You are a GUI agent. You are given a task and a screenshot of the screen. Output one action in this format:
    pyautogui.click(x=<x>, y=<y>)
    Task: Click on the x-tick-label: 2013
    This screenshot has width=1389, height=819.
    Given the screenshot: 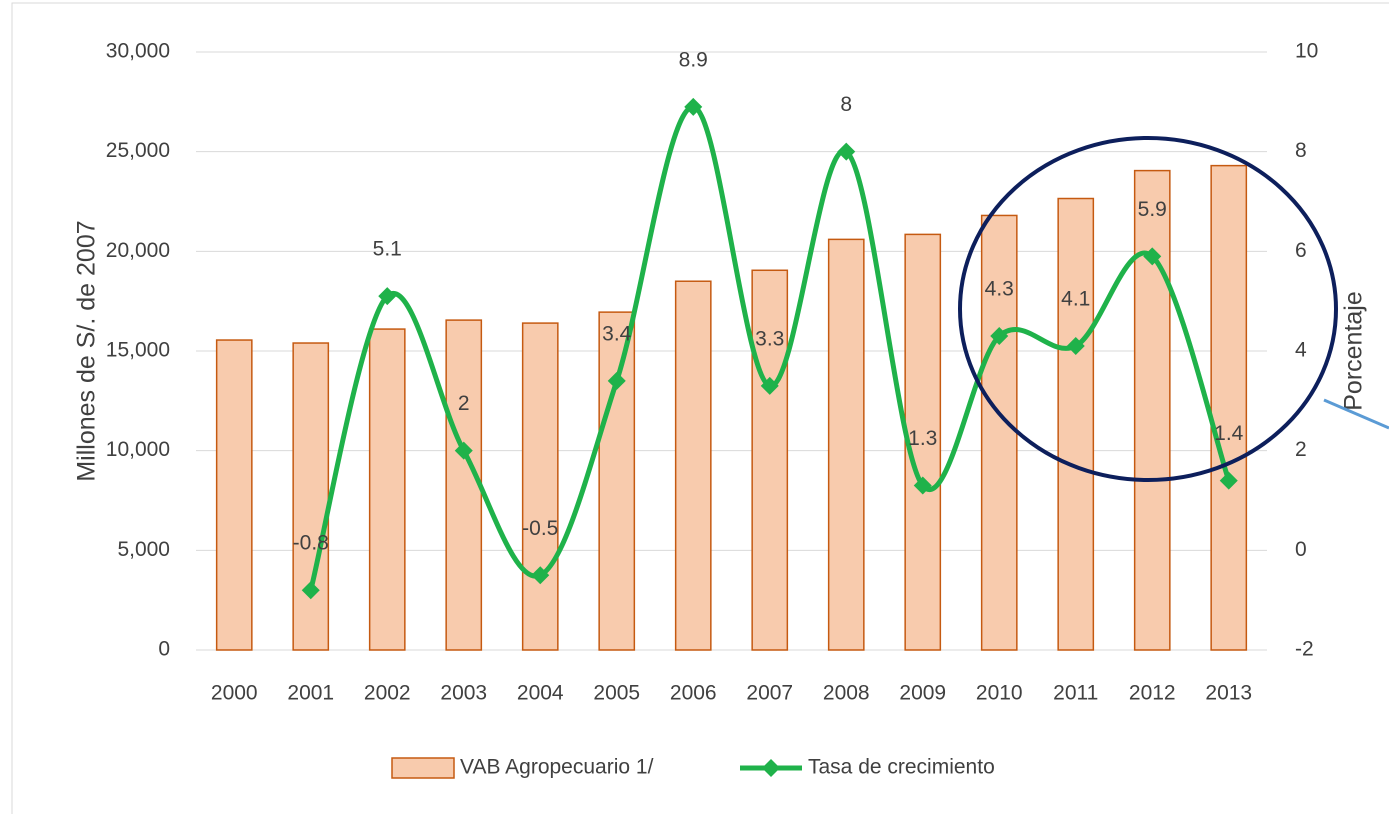 What is the action you would take?
    pyautogui.click(x=1228, y=693)
    